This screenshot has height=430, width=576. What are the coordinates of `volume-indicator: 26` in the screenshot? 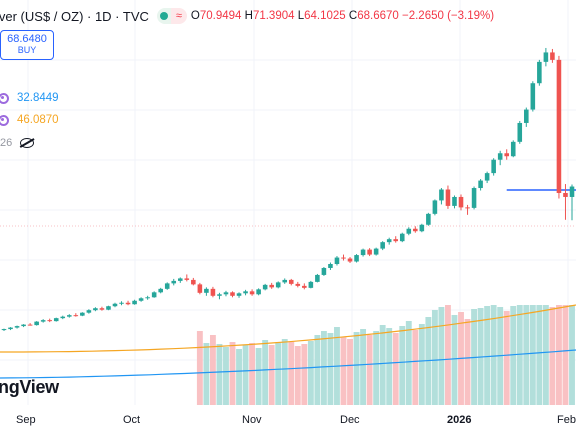 It's located at (17, 143).